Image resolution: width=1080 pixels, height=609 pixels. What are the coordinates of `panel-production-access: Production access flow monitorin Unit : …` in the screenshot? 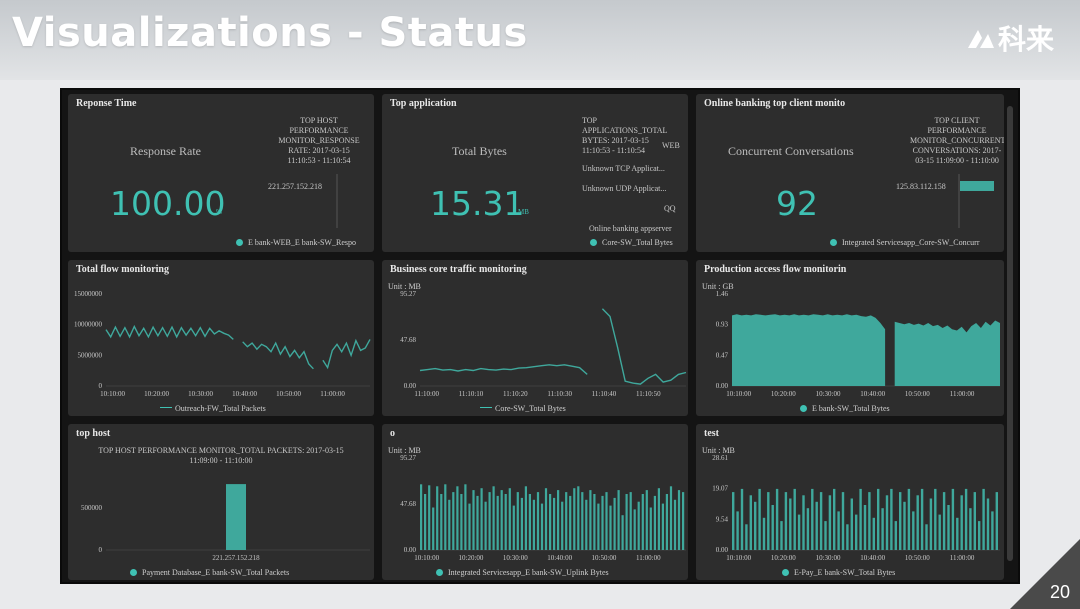 It's located at (850, 338).